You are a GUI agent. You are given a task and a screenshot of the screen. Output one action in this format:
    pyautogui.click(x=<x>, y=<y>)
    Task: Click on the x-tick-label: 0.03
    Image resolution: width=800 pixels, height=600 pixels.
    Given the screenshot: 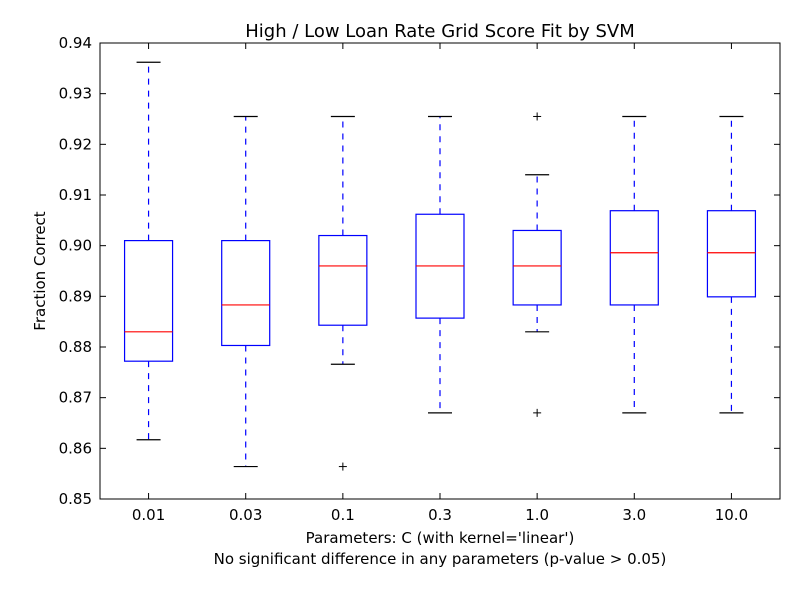 What is the action you would take?
    pyautogui.click(x=245, y=515)
    